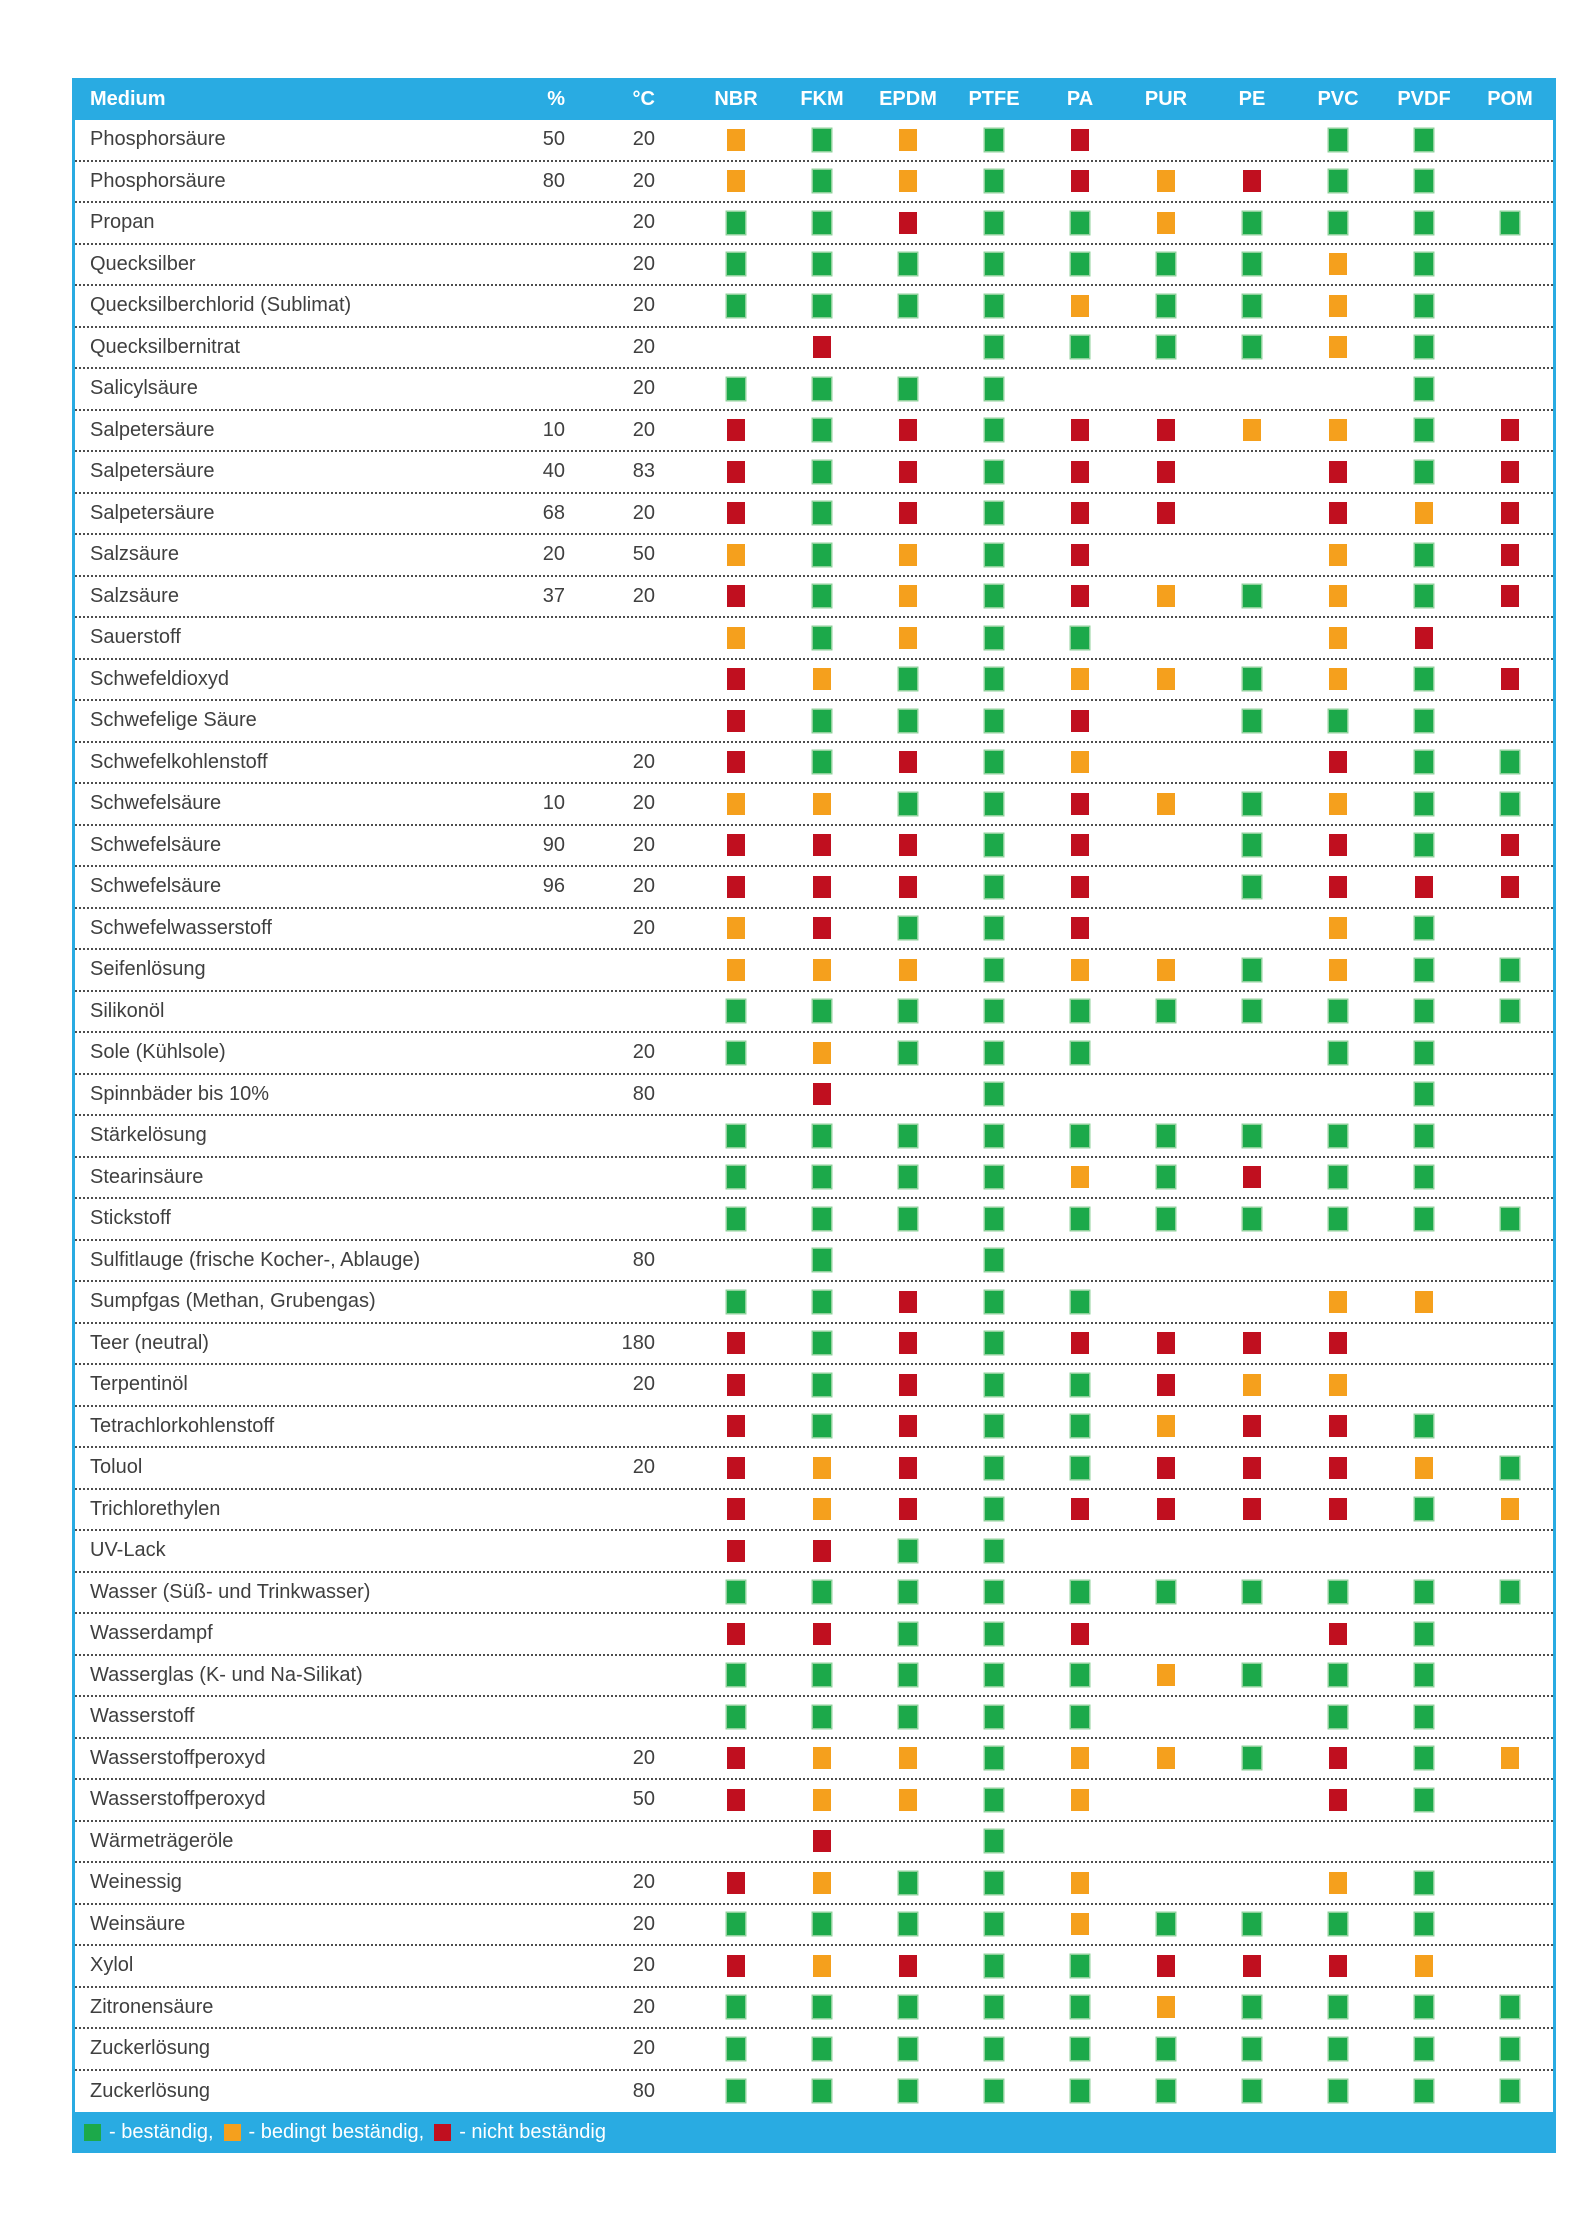 This screenshot has height=2224, width=1594. What do you see at coordinates (643, 595) in the screenshot?
I see `temperature-cell: 20` at bounding box center [643, 595].